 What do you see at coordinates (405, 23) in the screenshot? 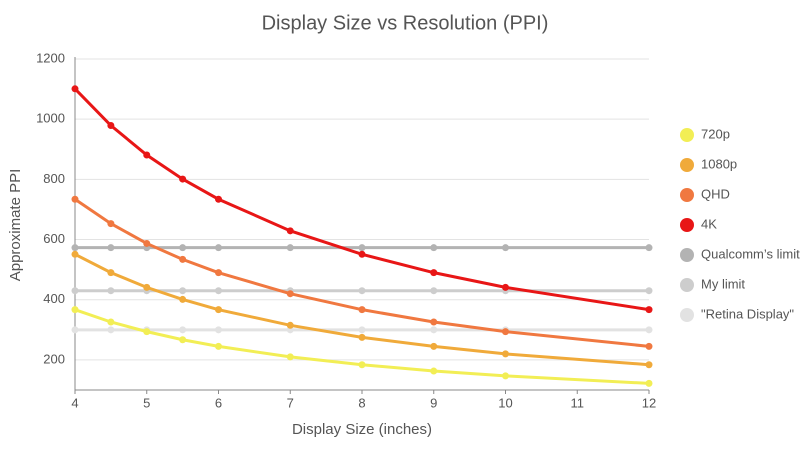
I see `chart-title: Display Size vs Resolution (PPI)` at bounding box center [405, 23].